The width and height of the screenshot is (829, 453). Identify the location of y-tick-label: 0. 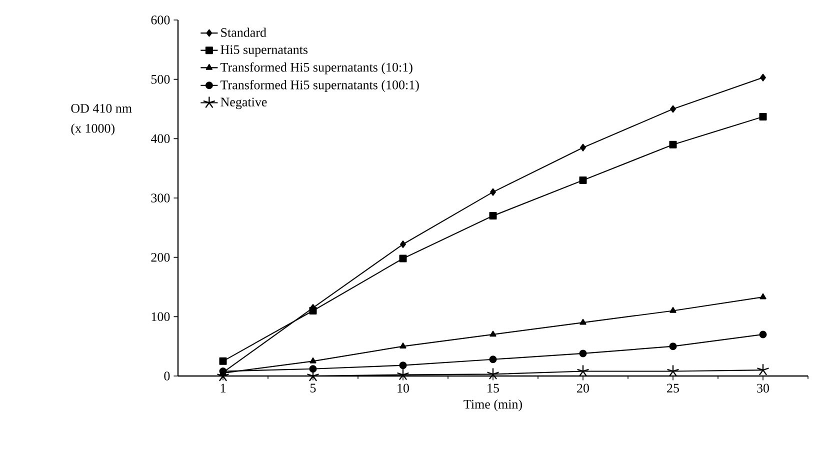
(167, 376).